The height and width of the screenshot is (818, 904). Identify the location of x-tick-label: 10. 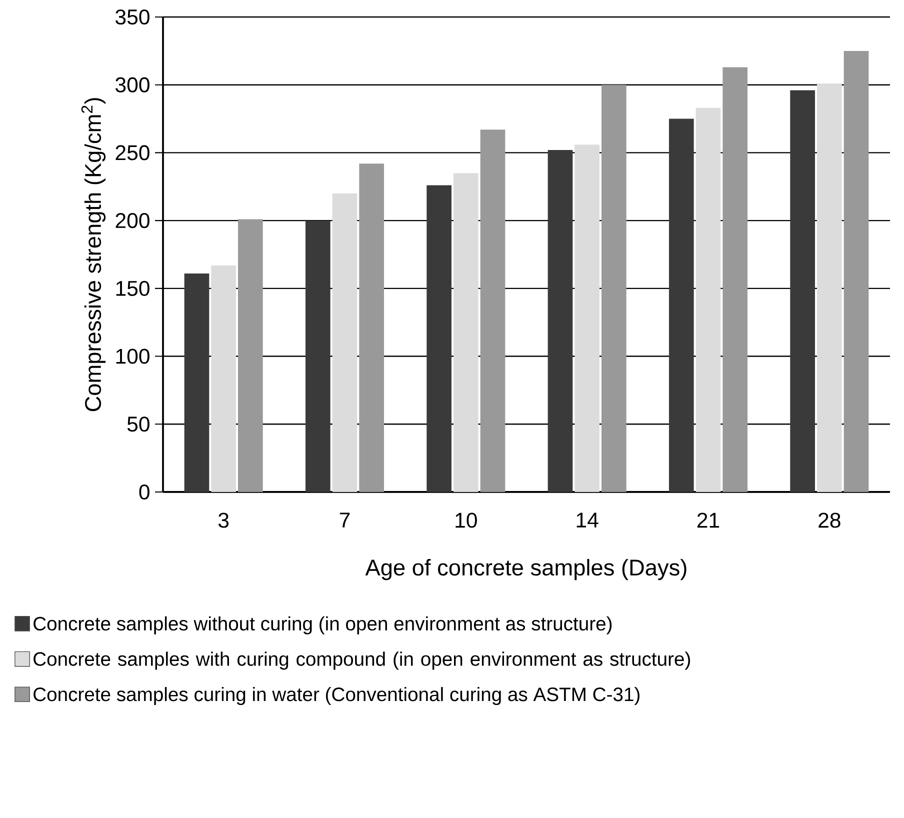
(466, 520).